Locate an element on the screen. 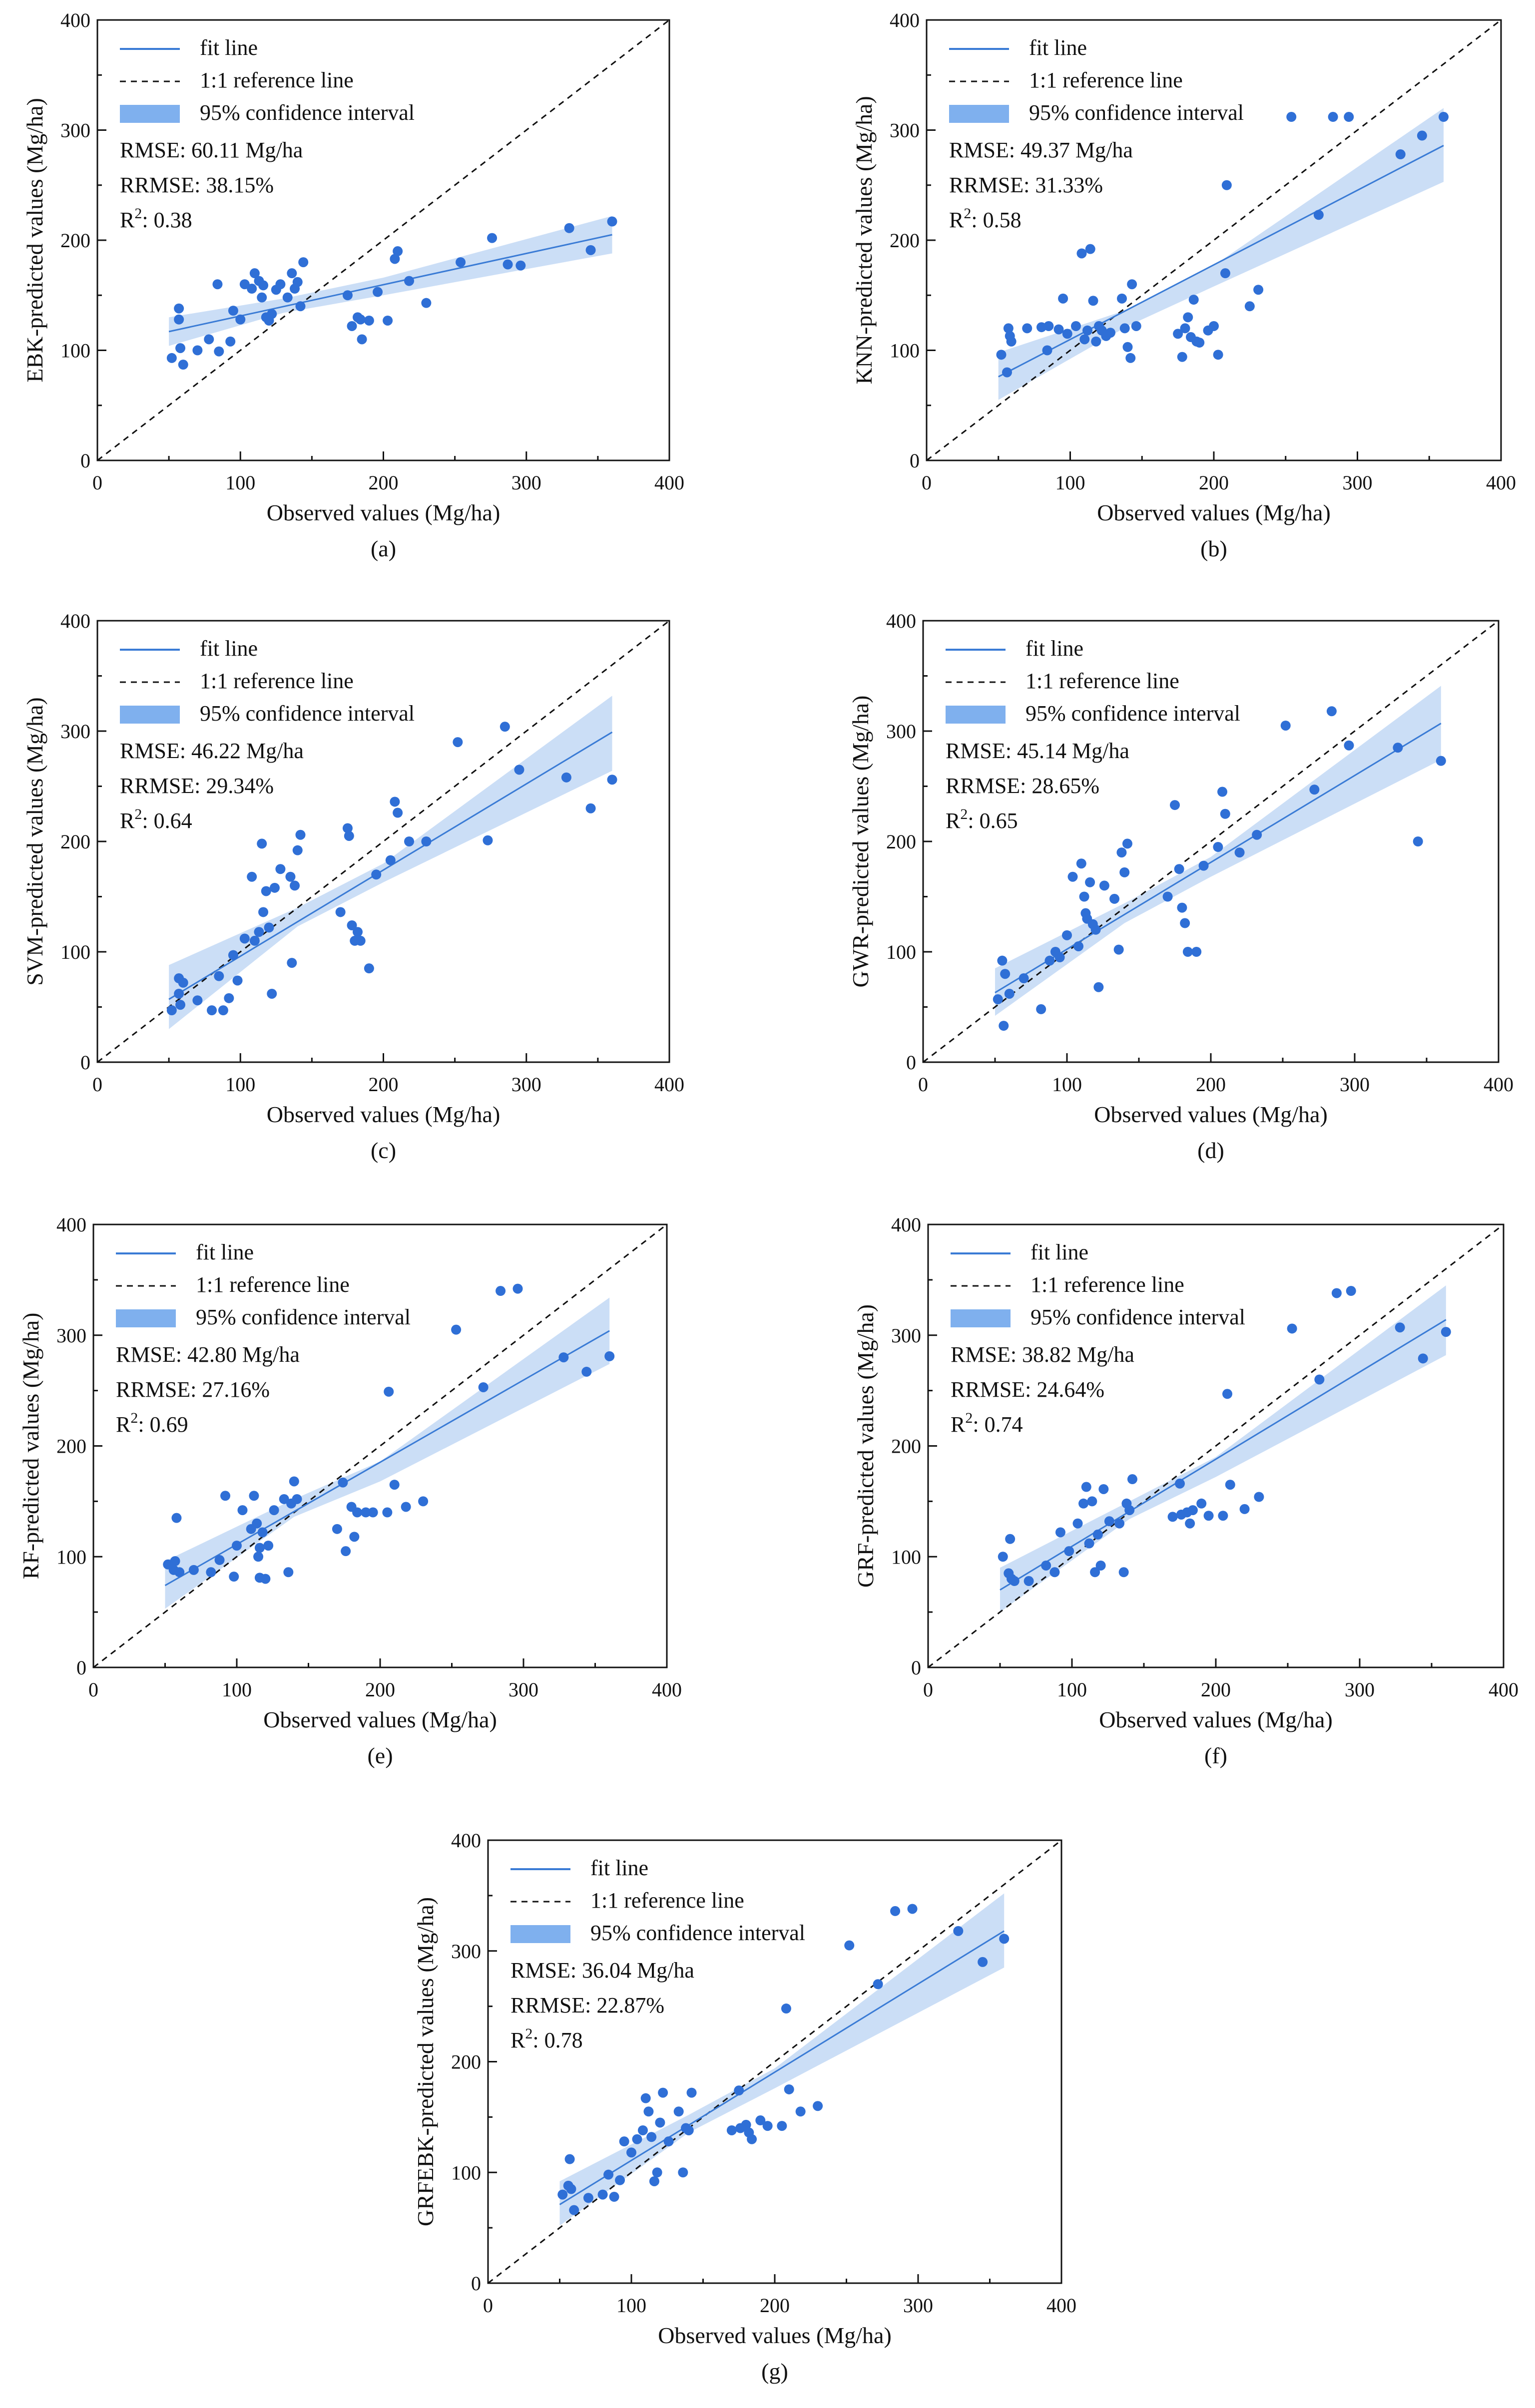  panel-label: (d) is located at coordinates (1210, 1150).